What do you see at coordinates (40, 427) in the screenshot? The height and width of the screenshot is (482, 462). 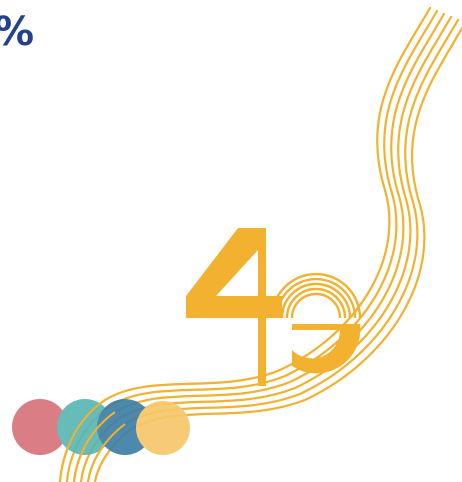 I see `dot-red` at bounding box center [40, 427].